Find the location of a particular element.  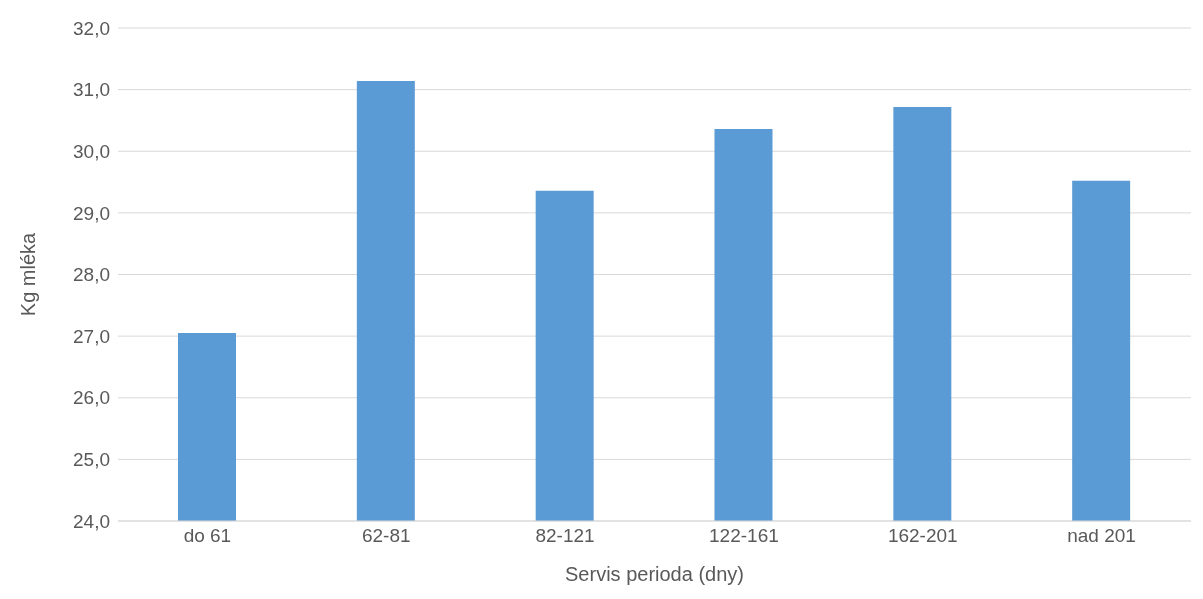

y-tick-label: 31,0 is located at coordinates (91, 90).